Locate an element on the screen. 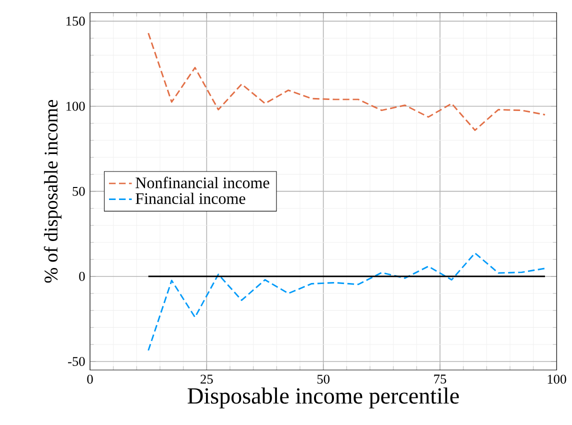 This screenshot has width=572, height=425. x-axis-title: Disposable income percentile is located at coordinates (323, 398).